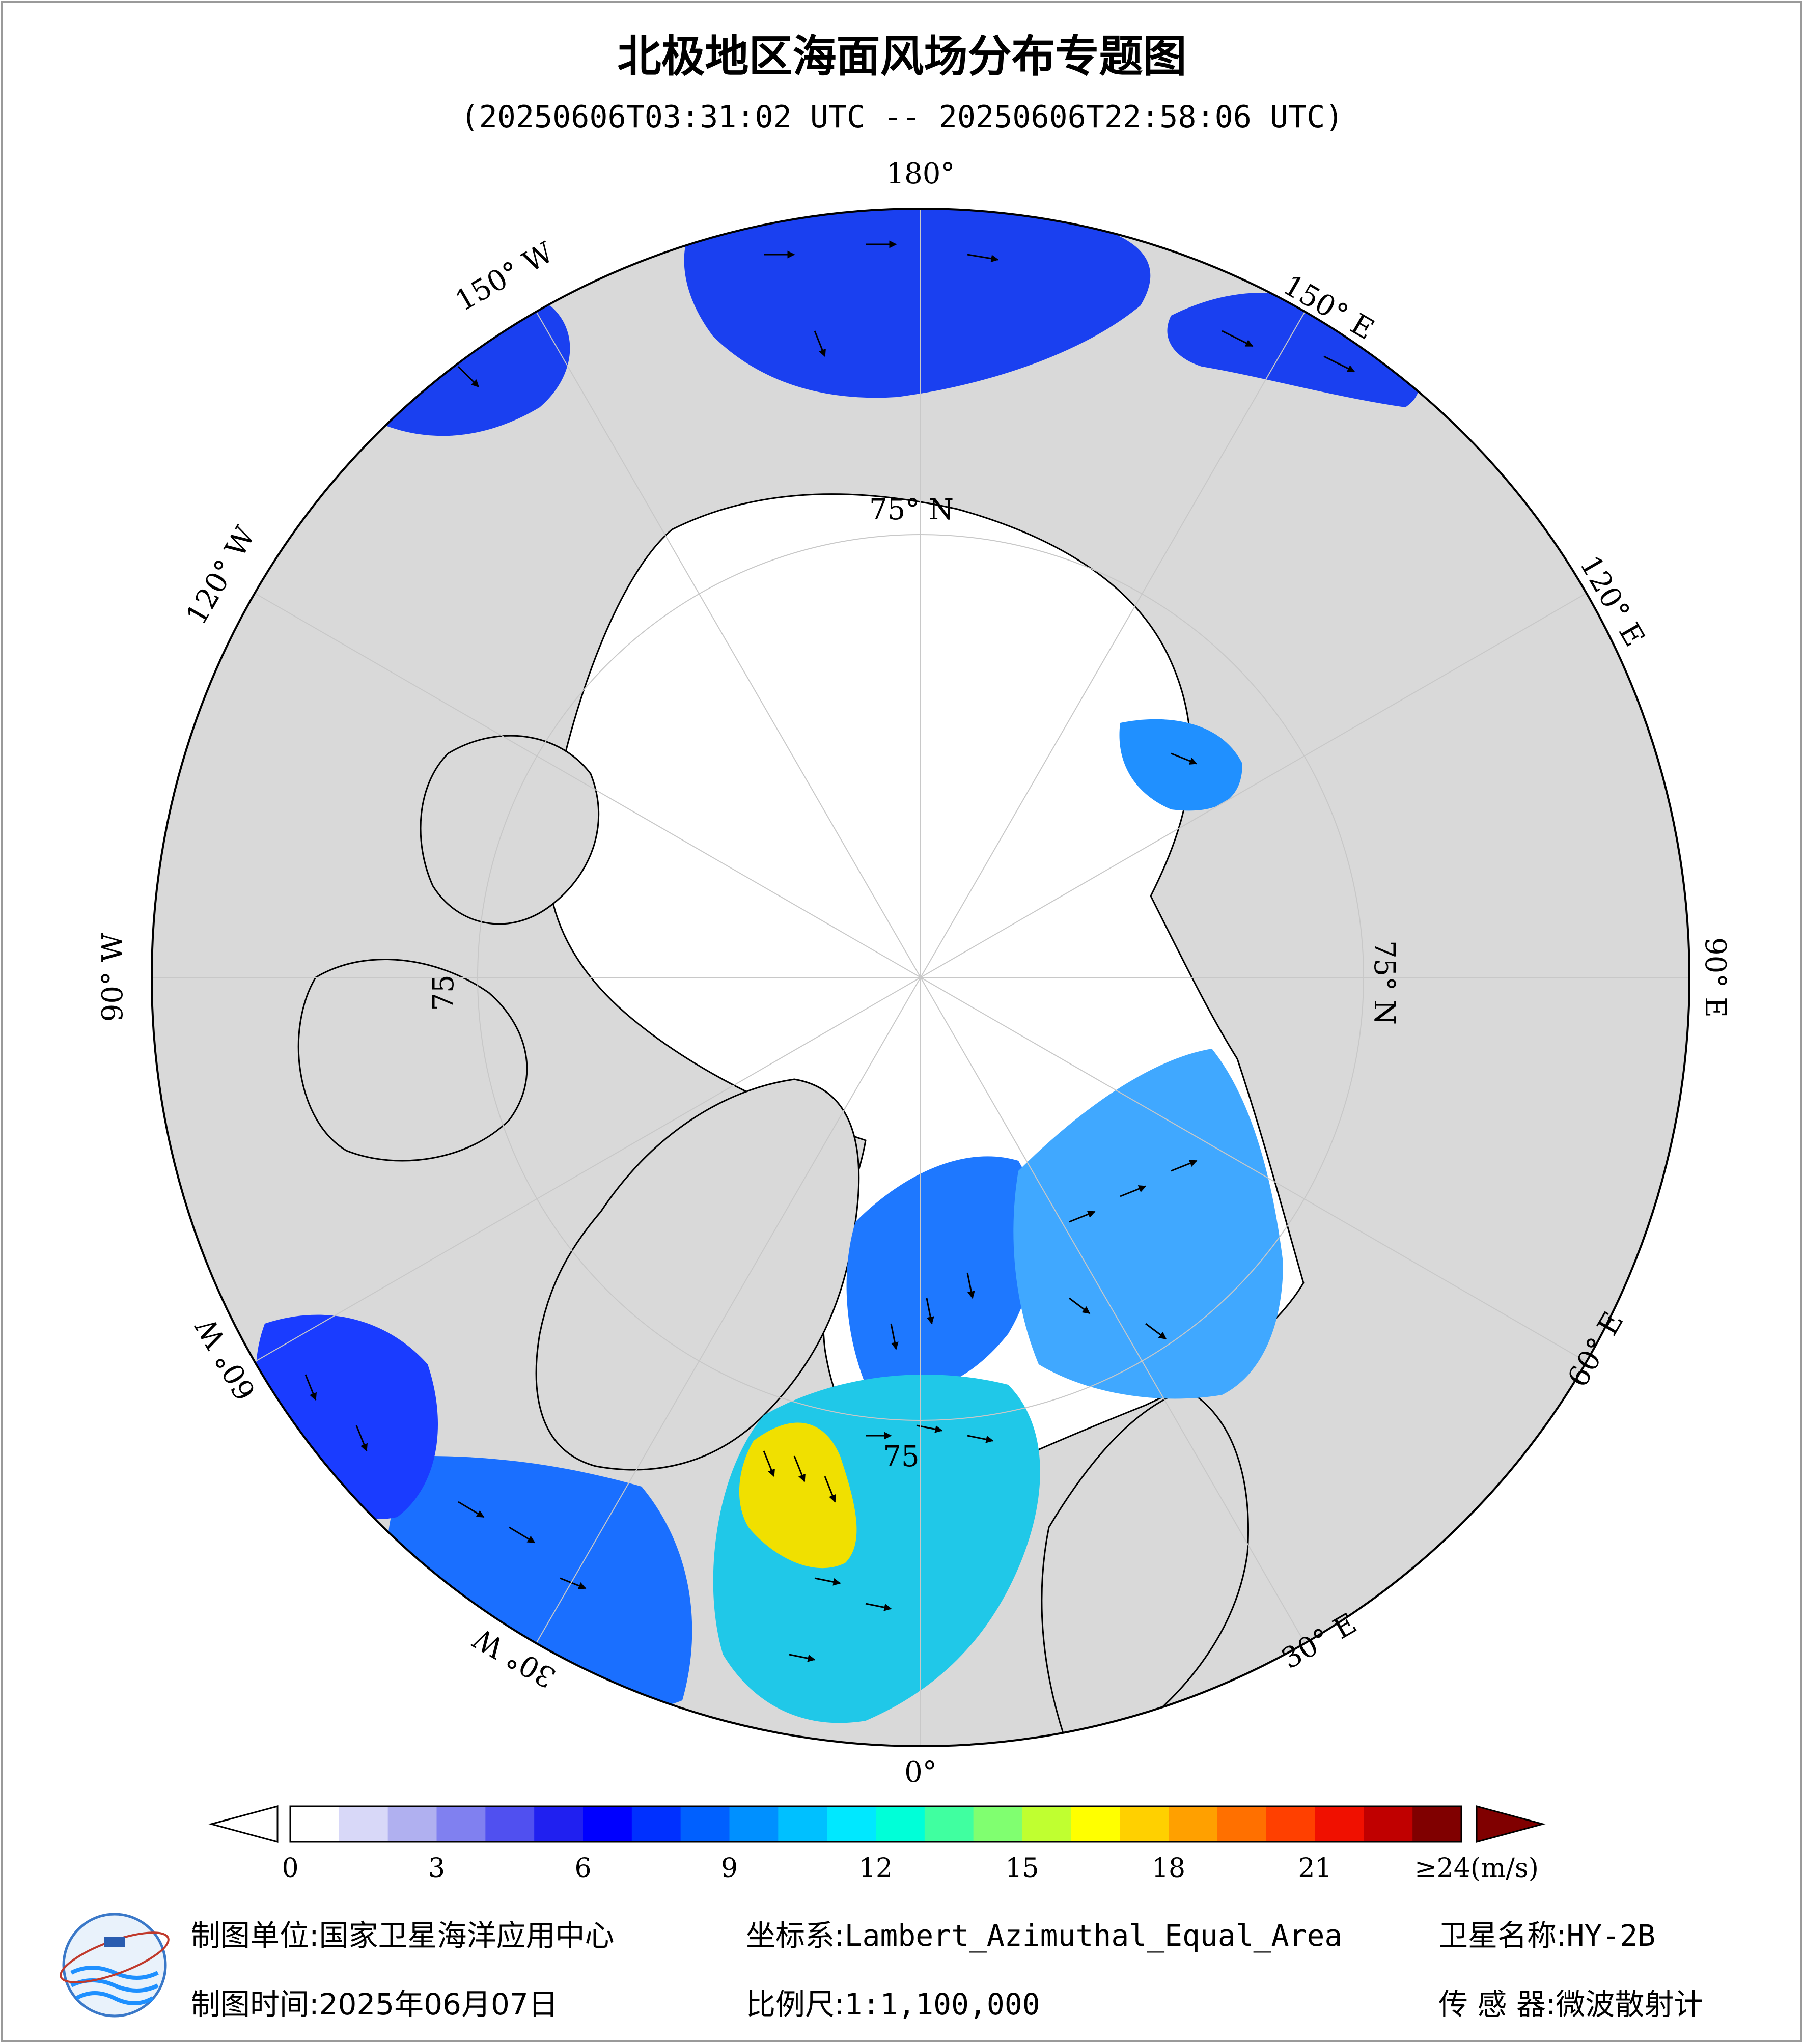 This screenshot has width=1804, height=2044. Describe the element at coordinates (1611, 1935) in the screenshot. I see `satellite-value: HY-2B` at that location.